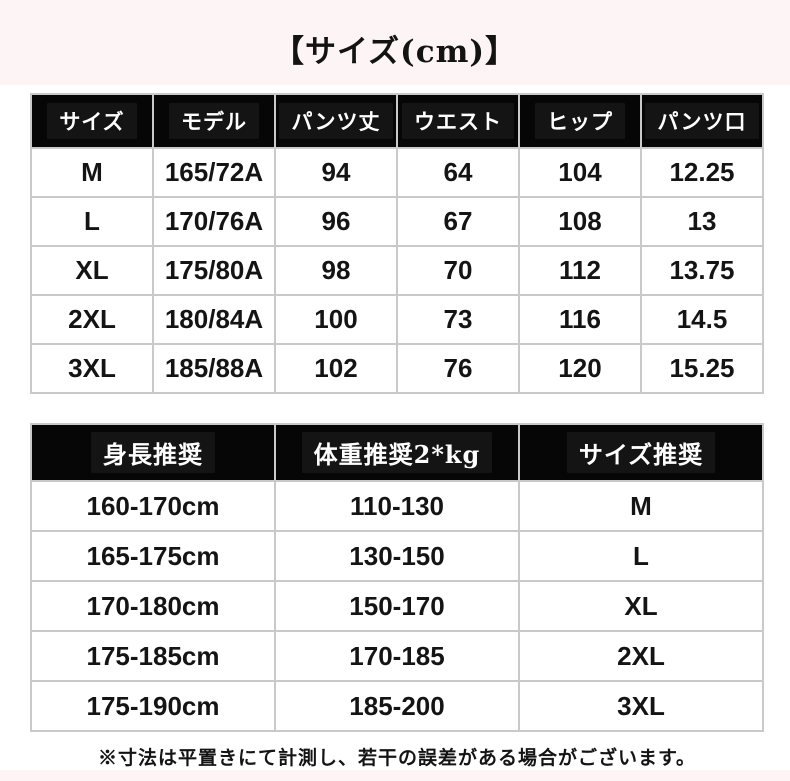 The image size is (790, 781). I want to click on table-cell: 112, so click(580, 270).